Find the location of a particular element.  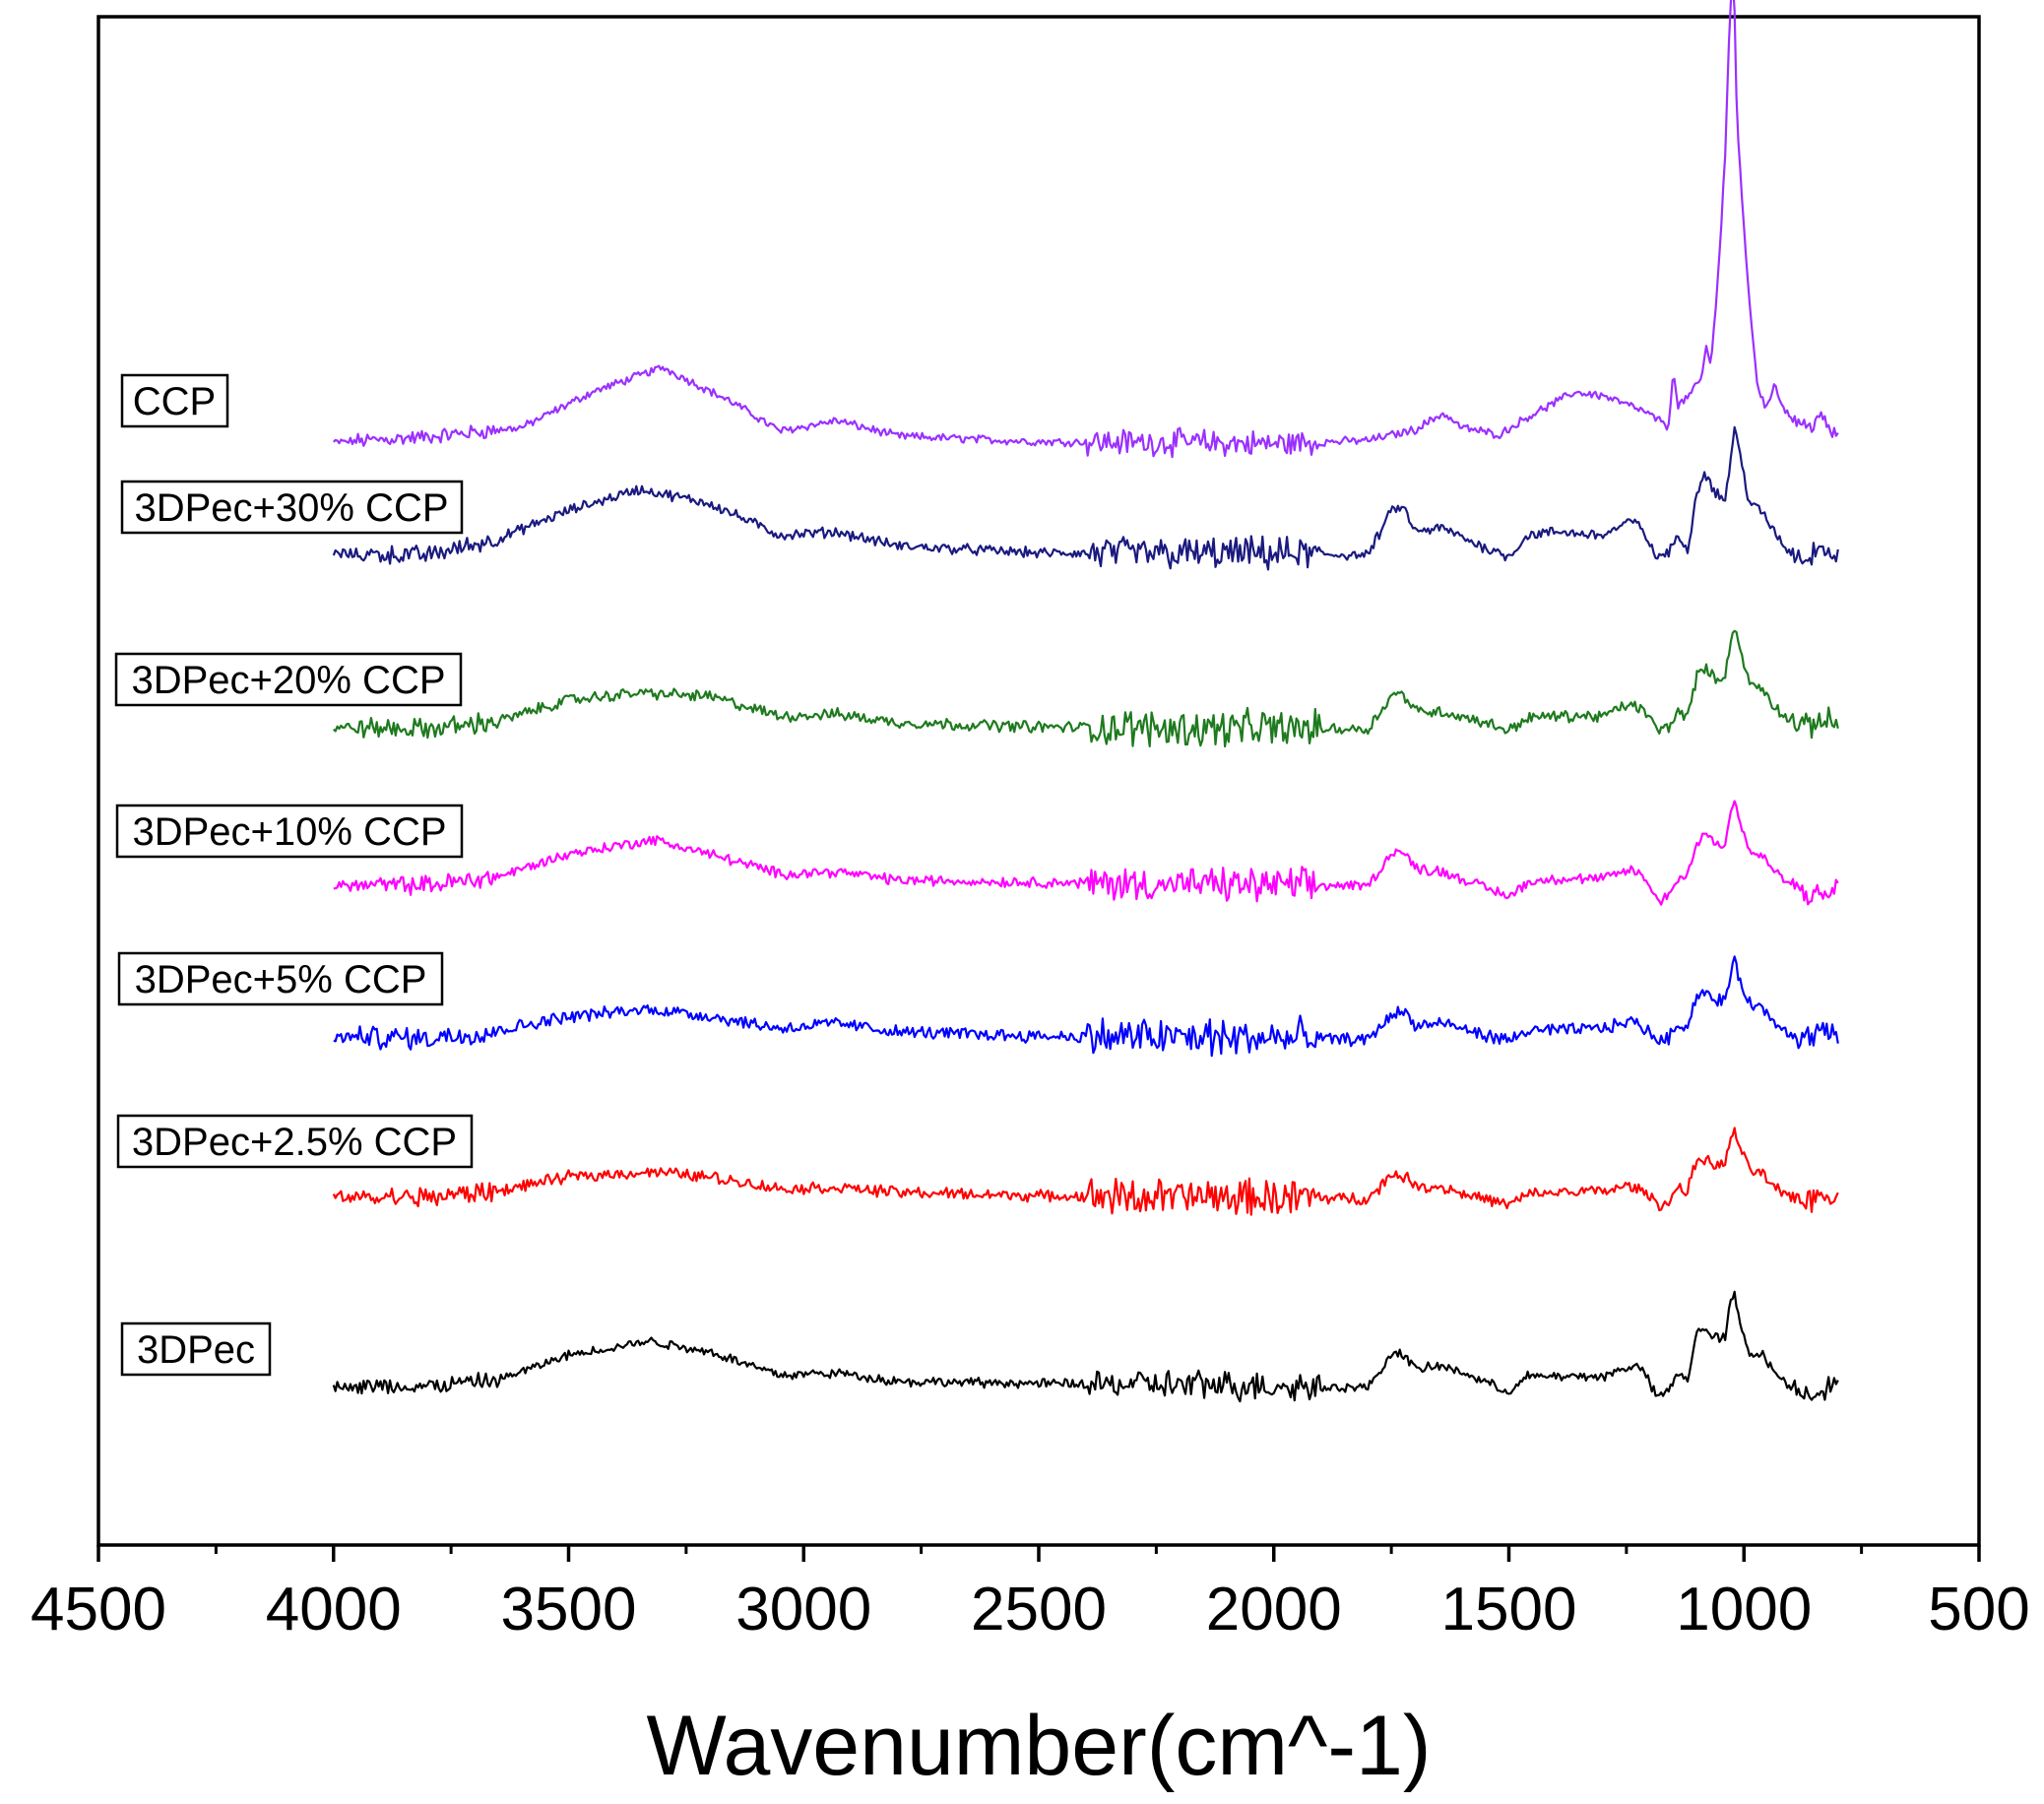

x-axis-tick-labels: 4500 4000 3500 3000 2500 2000 1500 1000 500 is located at coordinates (1030, 1610).